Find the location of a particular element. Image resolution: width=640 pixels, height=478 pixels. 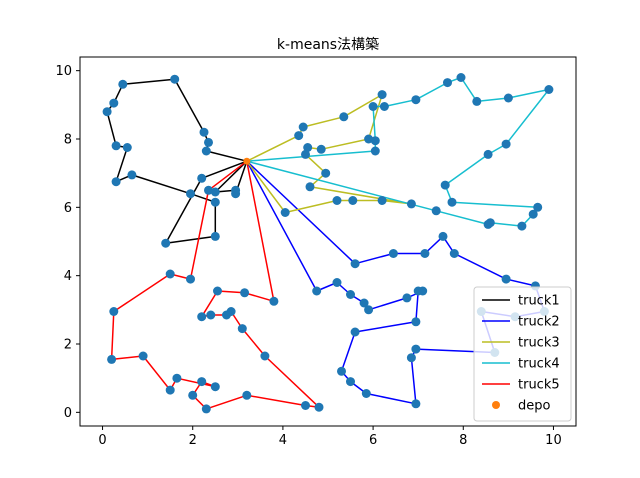

legend-label-truck5: truck5 is located at coordinates (539, 385).